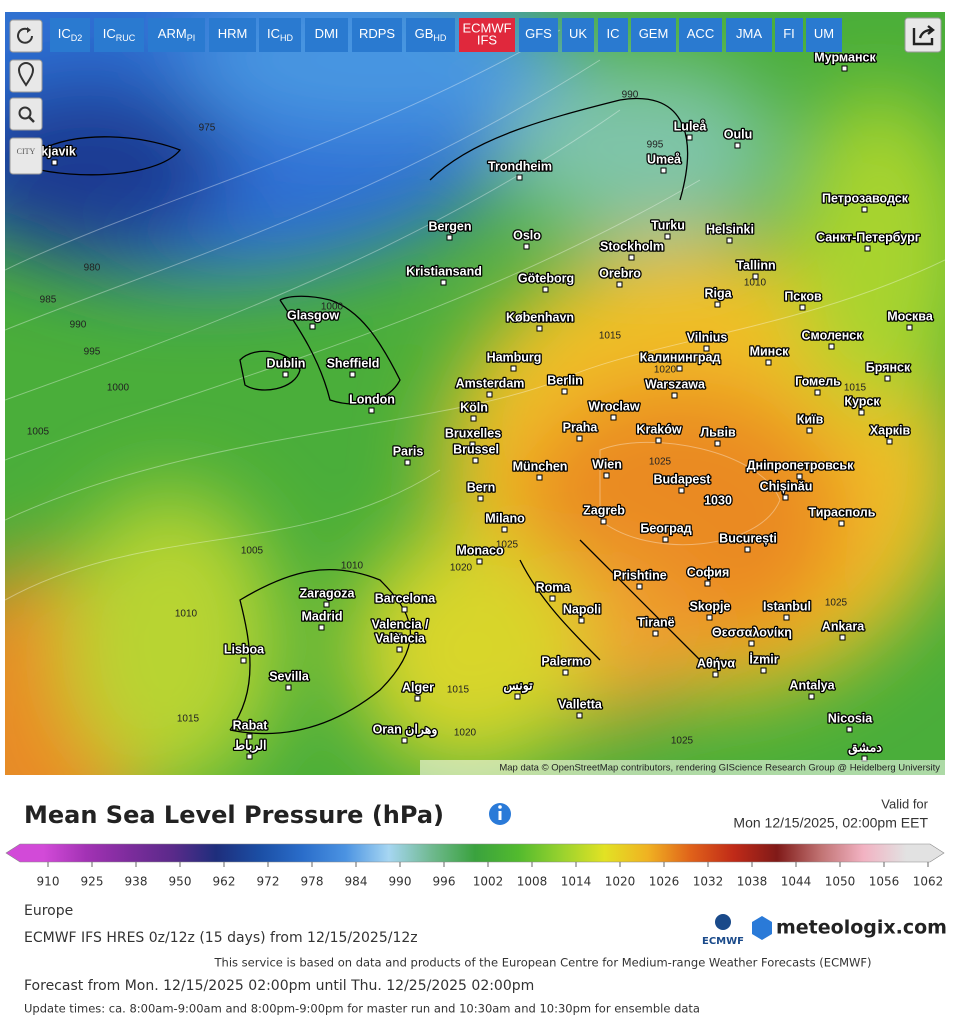 The image size is (955, 1024). Describe the element at coordinates (26, 36) in the screenshot. I see `refresh-button` at that location.